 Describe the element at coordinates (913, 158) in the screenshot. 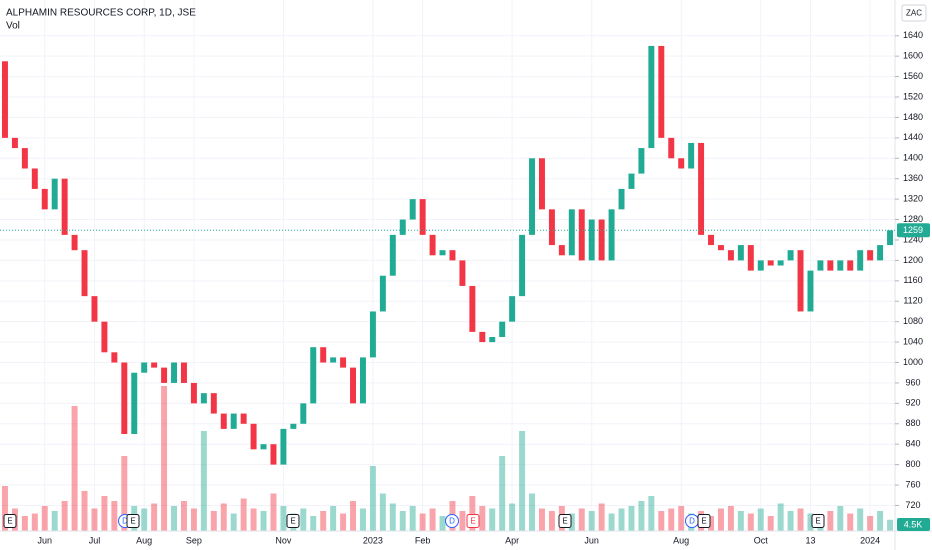

I see `y-tick-label: 1400` at that location.